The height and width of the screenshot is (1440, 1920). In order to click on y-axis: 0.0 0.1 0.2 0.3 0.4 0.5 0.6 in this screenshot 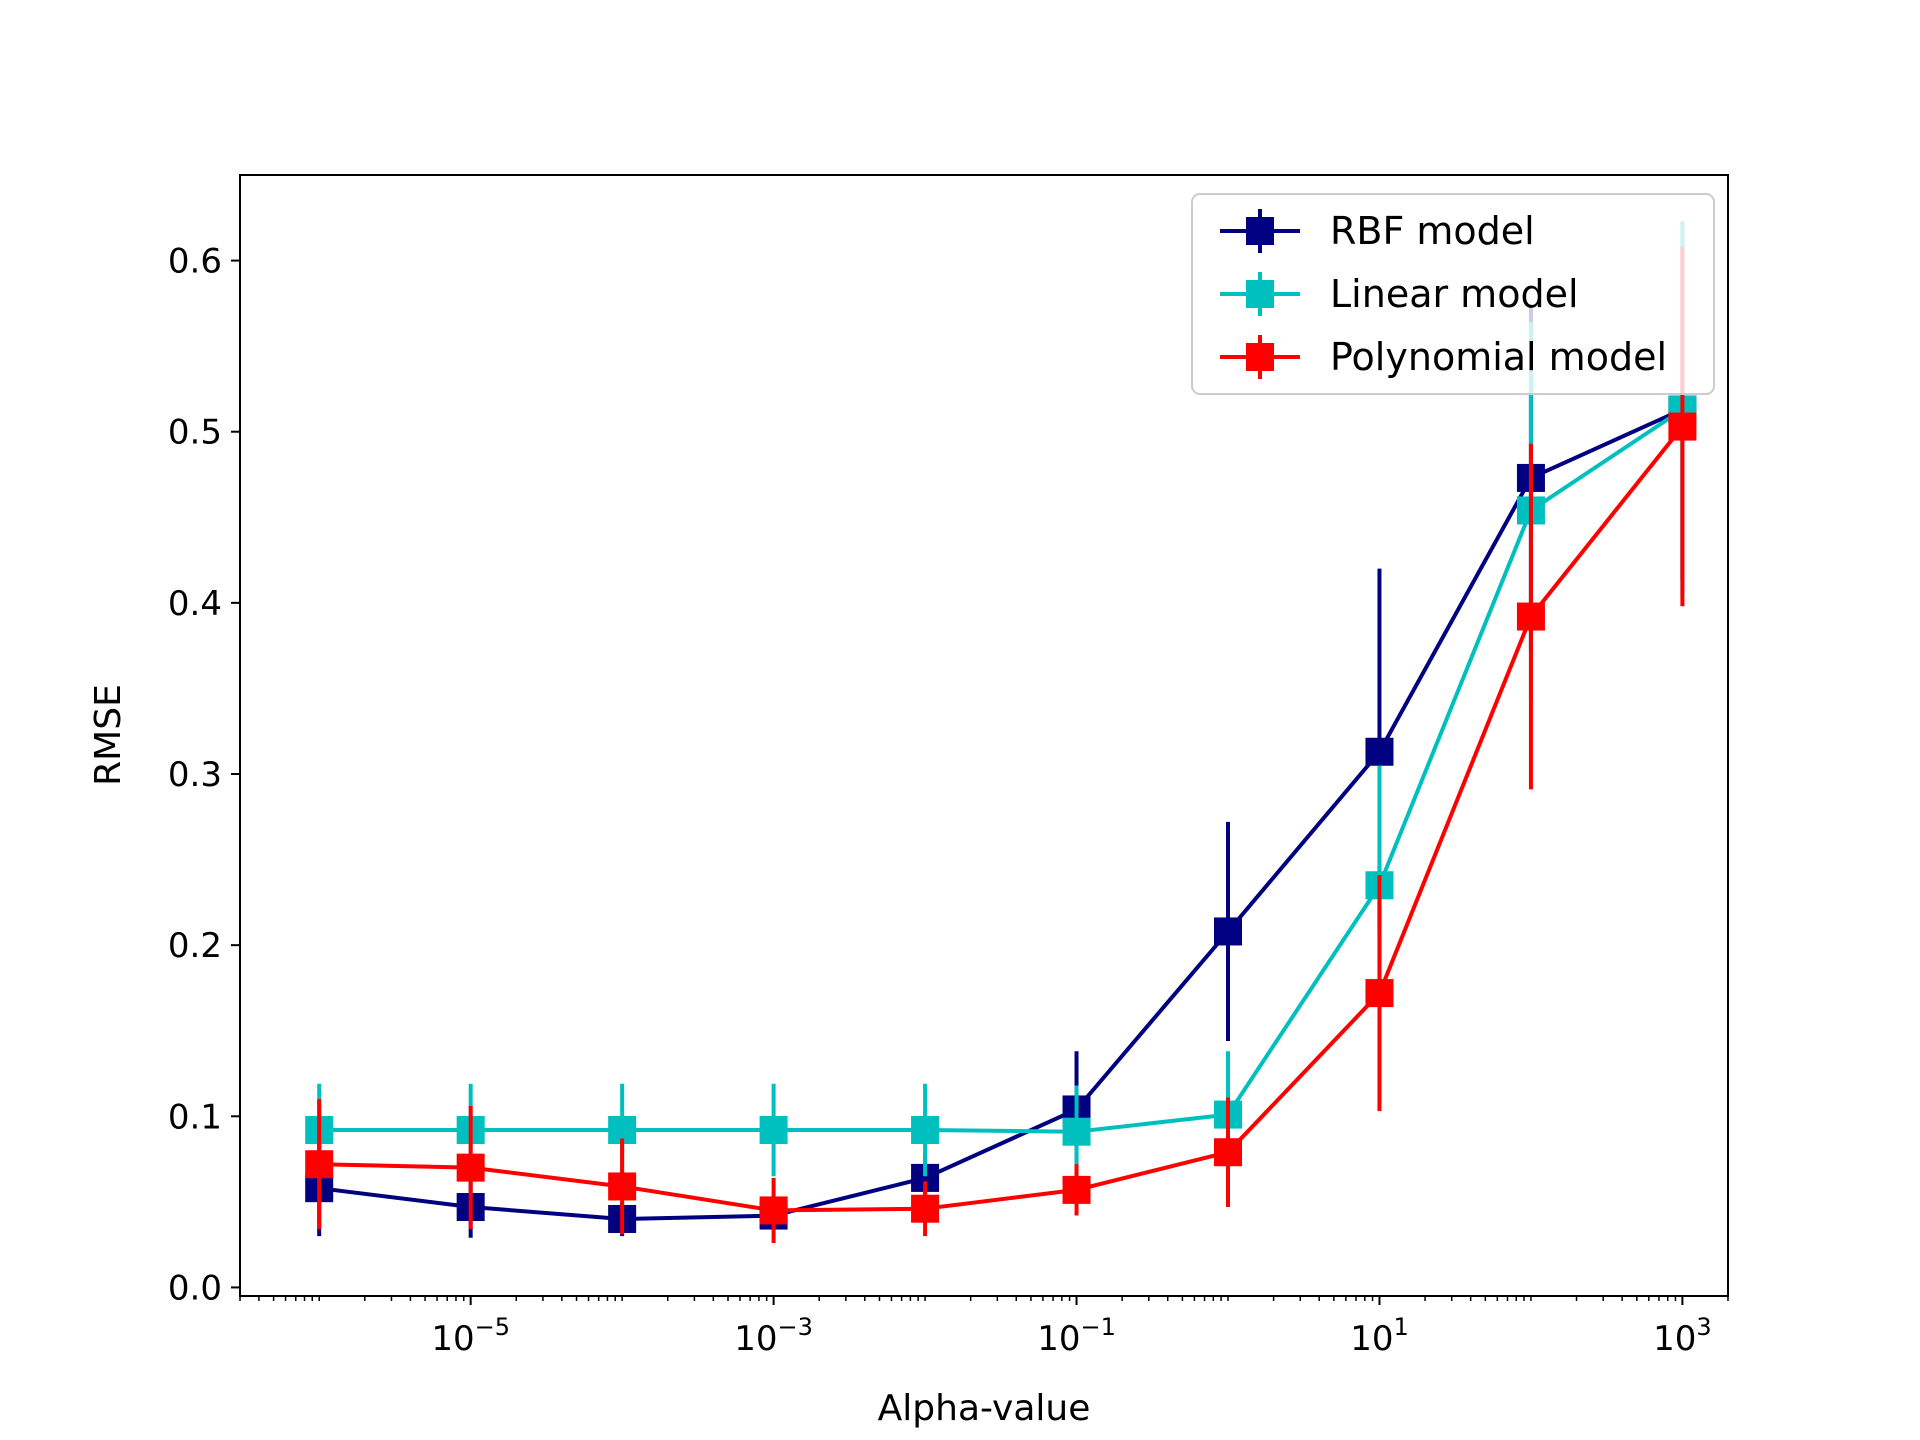, I will do `click(204, 775)`.